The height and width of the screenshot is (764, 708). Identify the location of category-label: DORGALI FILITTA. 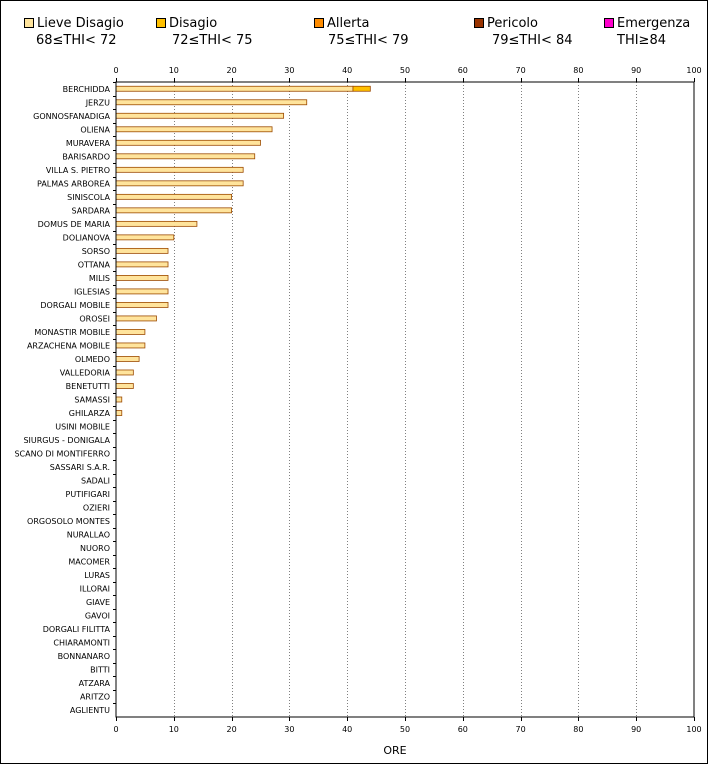
(77, 629).